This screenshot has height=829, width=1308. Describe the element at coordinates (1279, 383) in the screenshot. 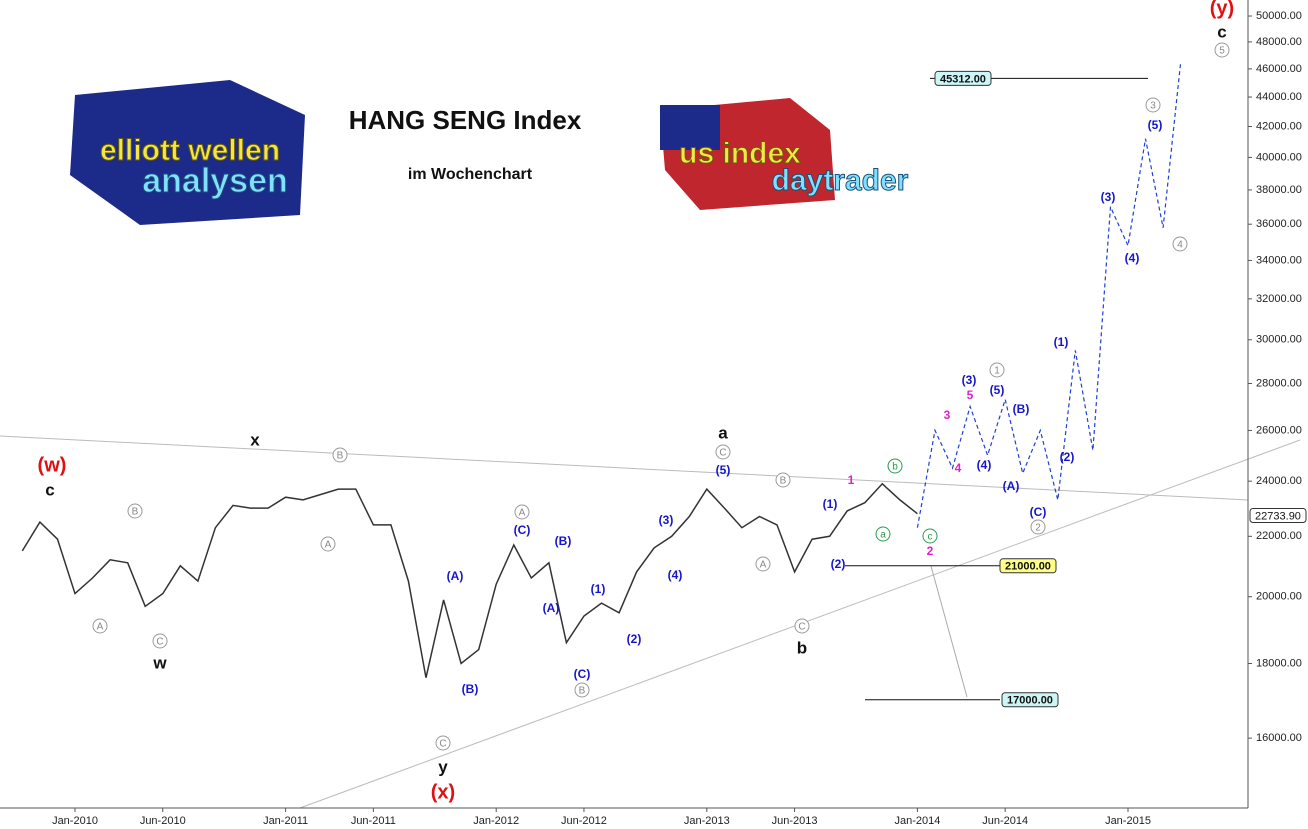

I see `y-tick-label: 28000.00` at that location.